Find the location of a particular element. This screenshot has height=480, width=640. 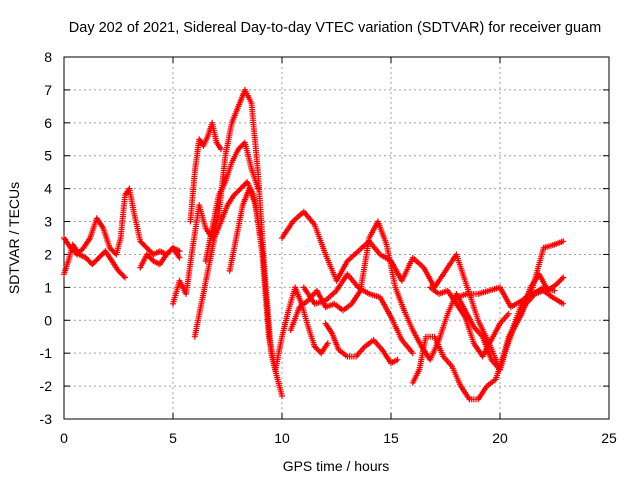

y-tick-label: 4 is located at coordinates (48, 189).